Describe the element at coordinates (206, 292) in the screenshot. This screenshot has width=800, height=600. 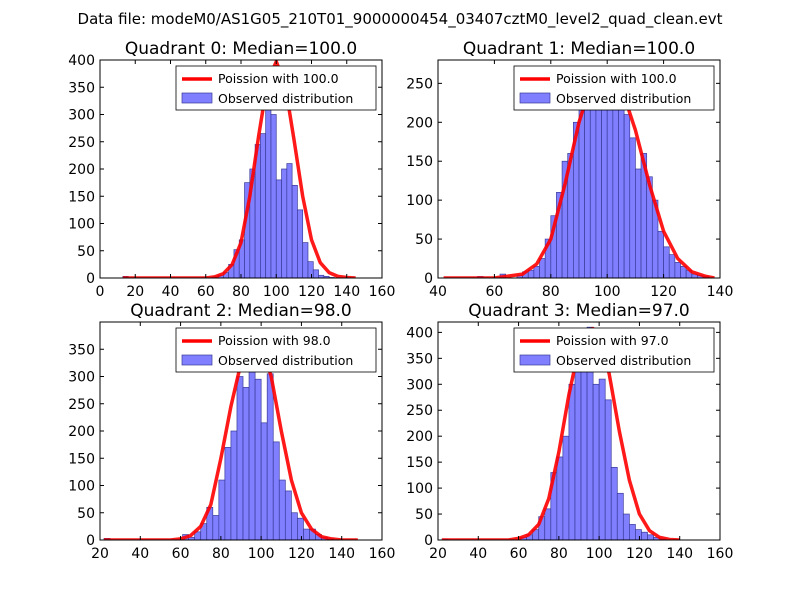
I see `quadrant-0-xtick-label: 60` at that location.